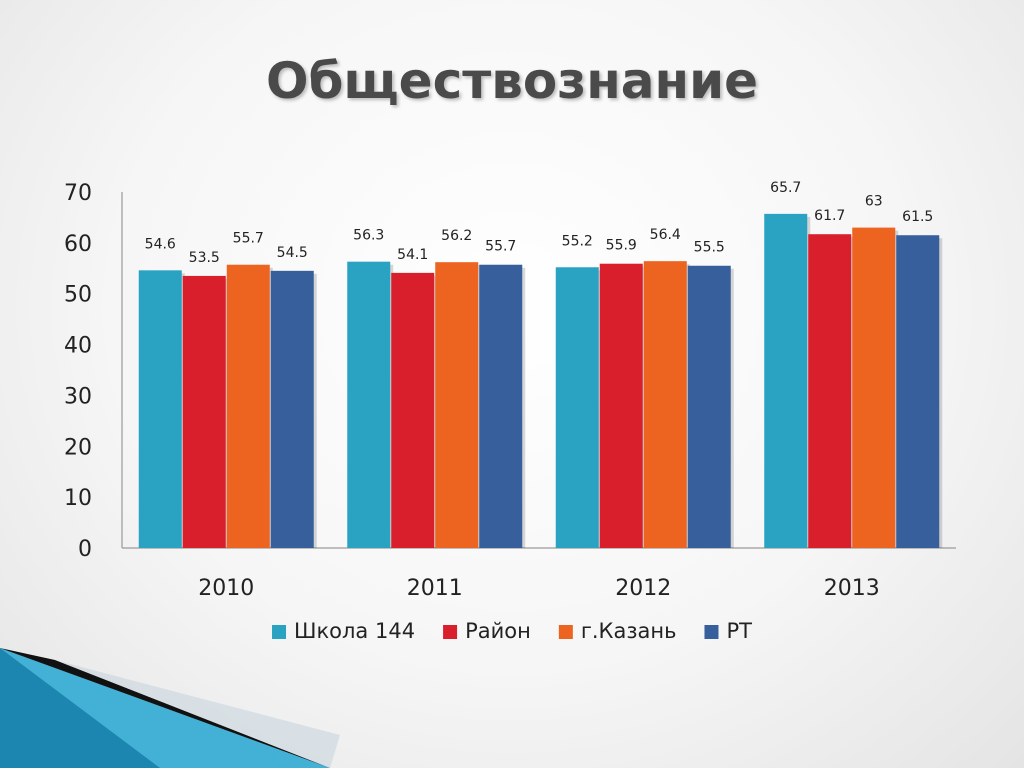 The height and width of the screenshot is (768, 1024). Describe the element at coordinates (709, 248) in the screenshot. I see `data-label: 55.5` at that location.